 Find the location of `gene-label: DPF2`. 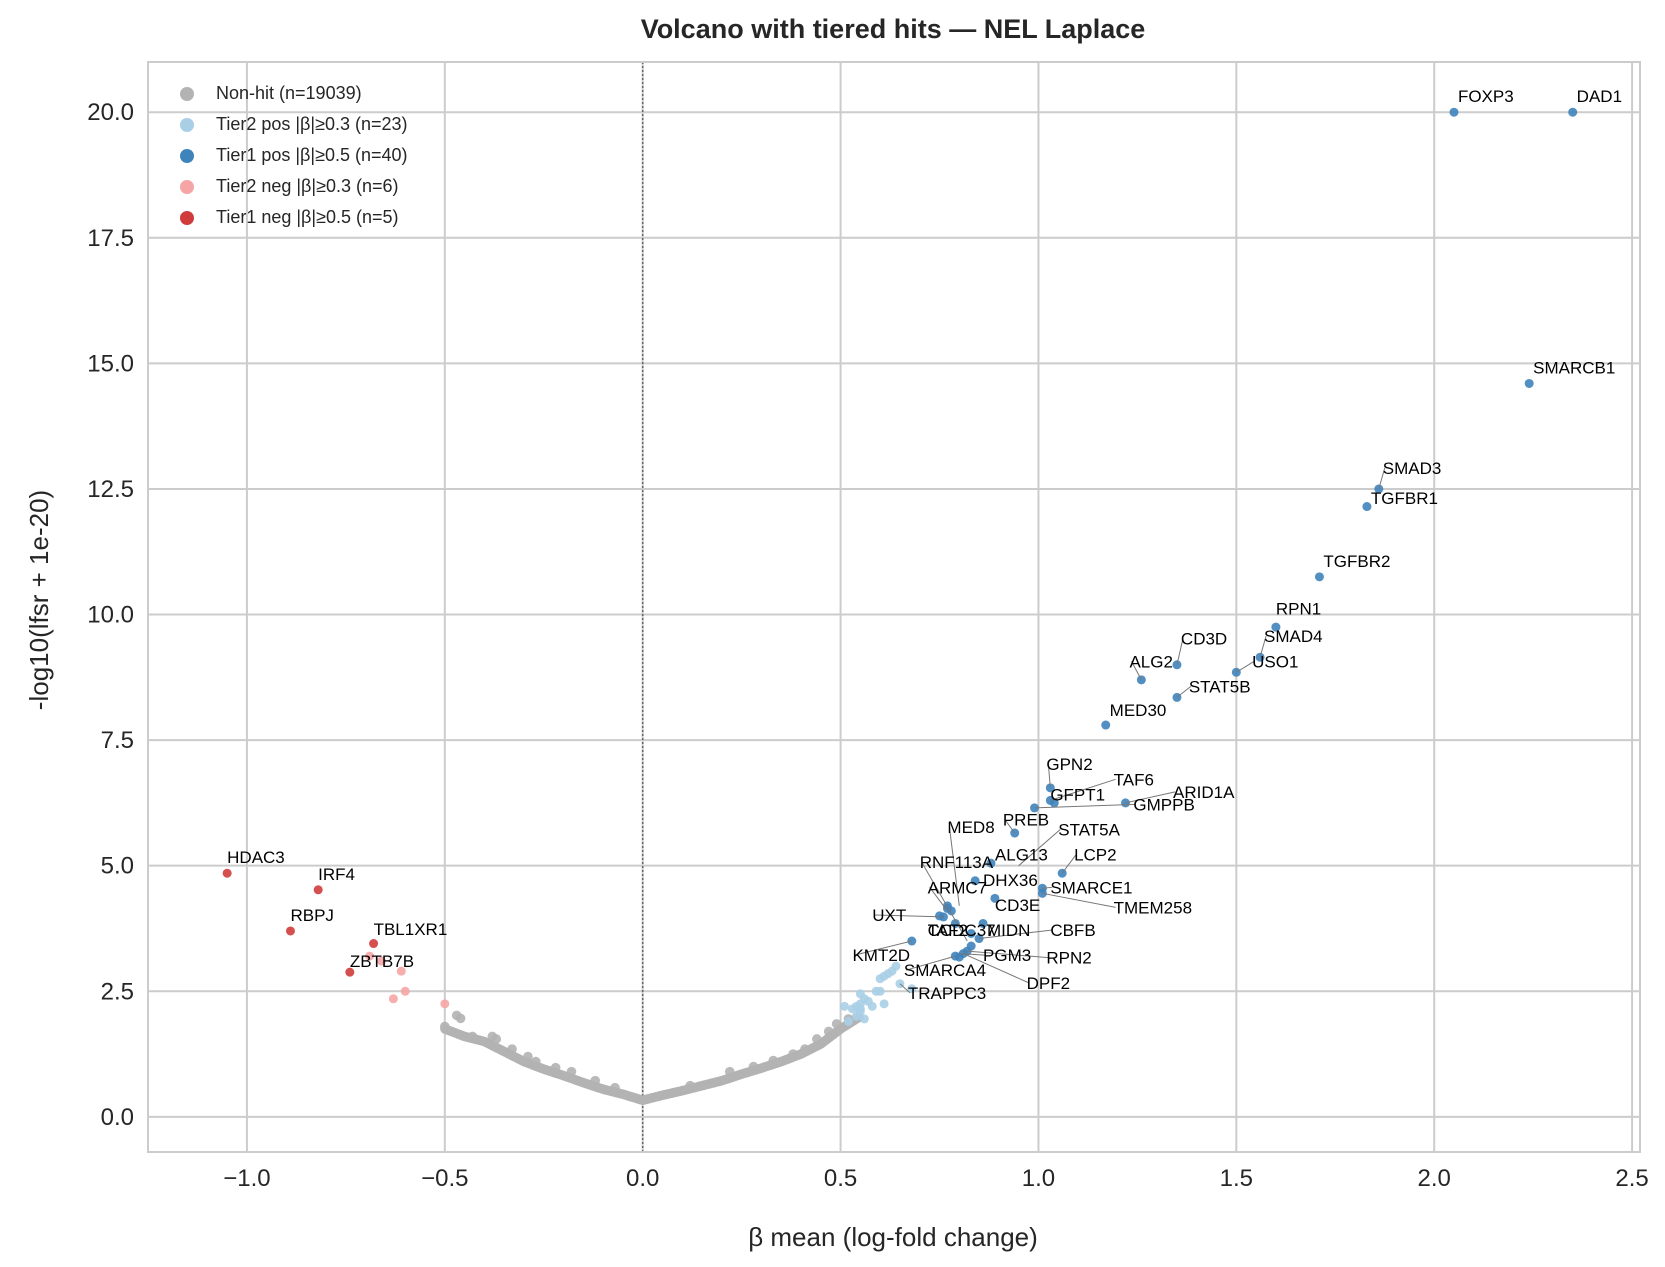

gene-label: DPF2 is located at coordinates (1048, 983).